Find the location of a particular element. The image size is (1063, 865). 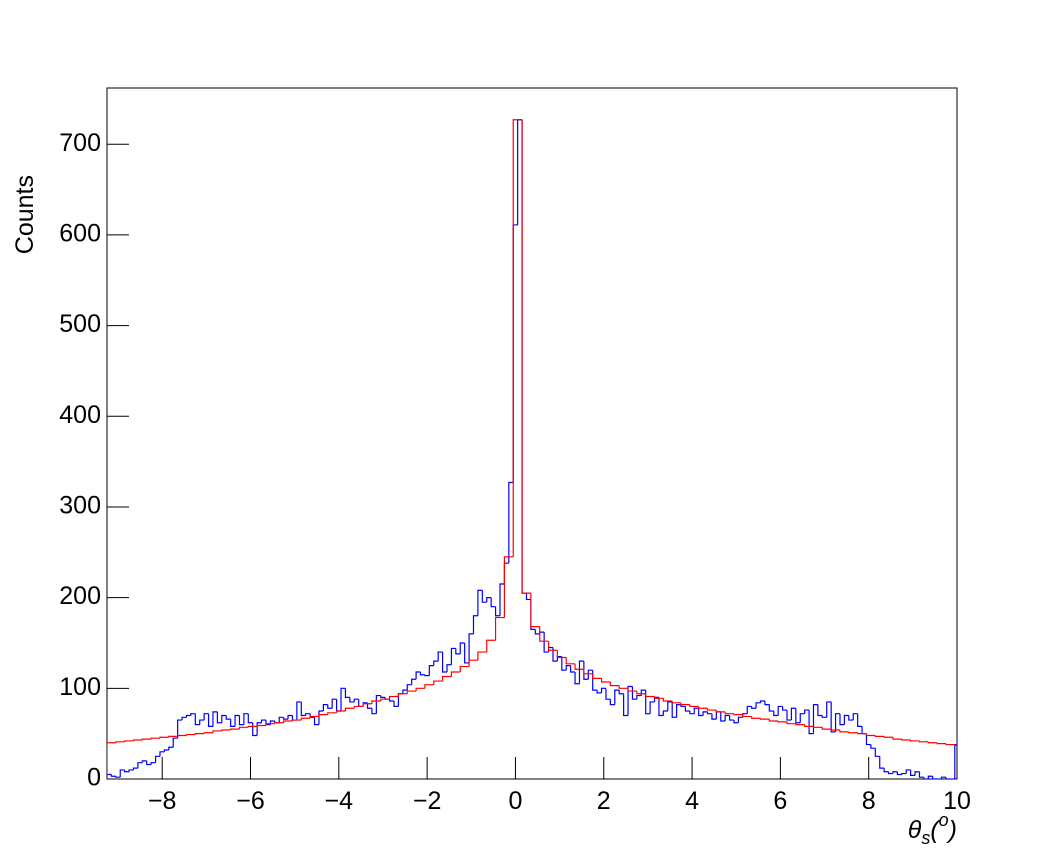

x-tick-label: −4 is located at coordinates (339, 801).